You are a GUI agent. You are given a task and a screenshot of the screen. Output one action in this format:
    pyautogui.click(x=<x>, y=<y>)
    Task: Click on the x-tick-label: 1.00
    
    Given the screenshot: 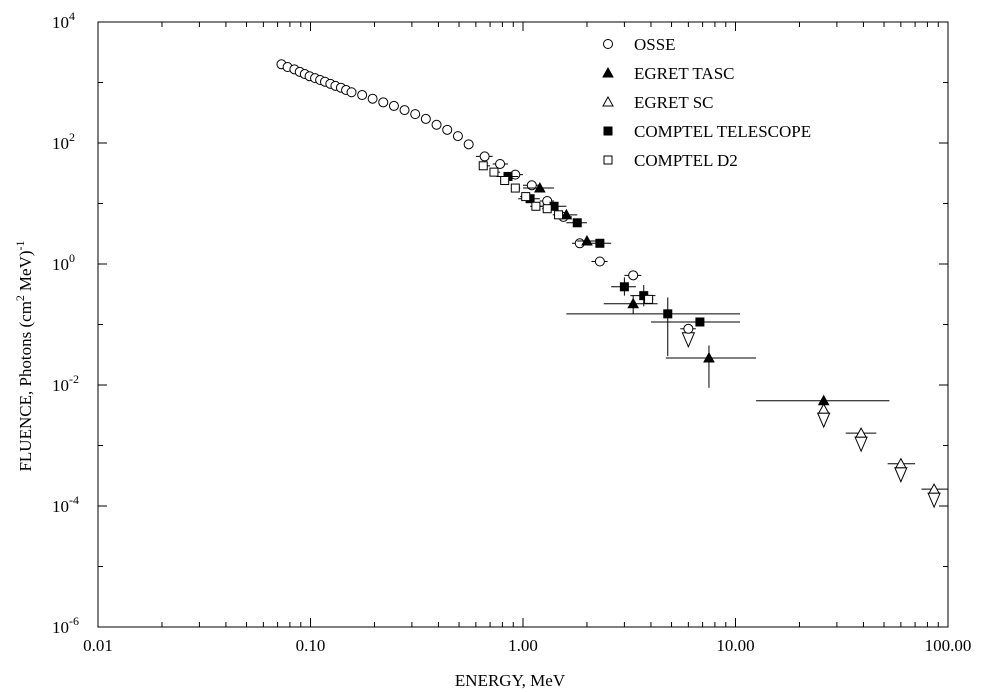 What is the action you would take?
    pyautogui.click(x=523, y=645)
    